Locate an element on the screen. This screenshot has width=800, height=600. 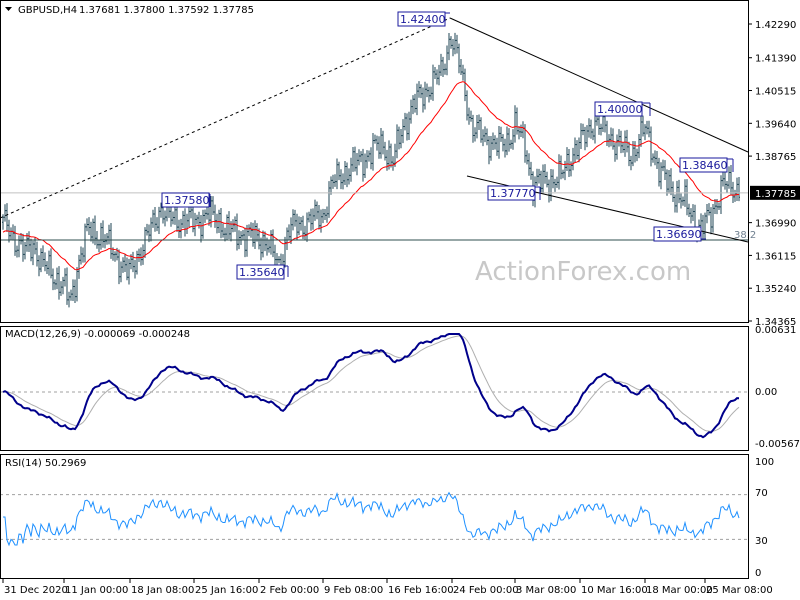
price-axis-label: 1.38765 is located at coordinates (775, 157).